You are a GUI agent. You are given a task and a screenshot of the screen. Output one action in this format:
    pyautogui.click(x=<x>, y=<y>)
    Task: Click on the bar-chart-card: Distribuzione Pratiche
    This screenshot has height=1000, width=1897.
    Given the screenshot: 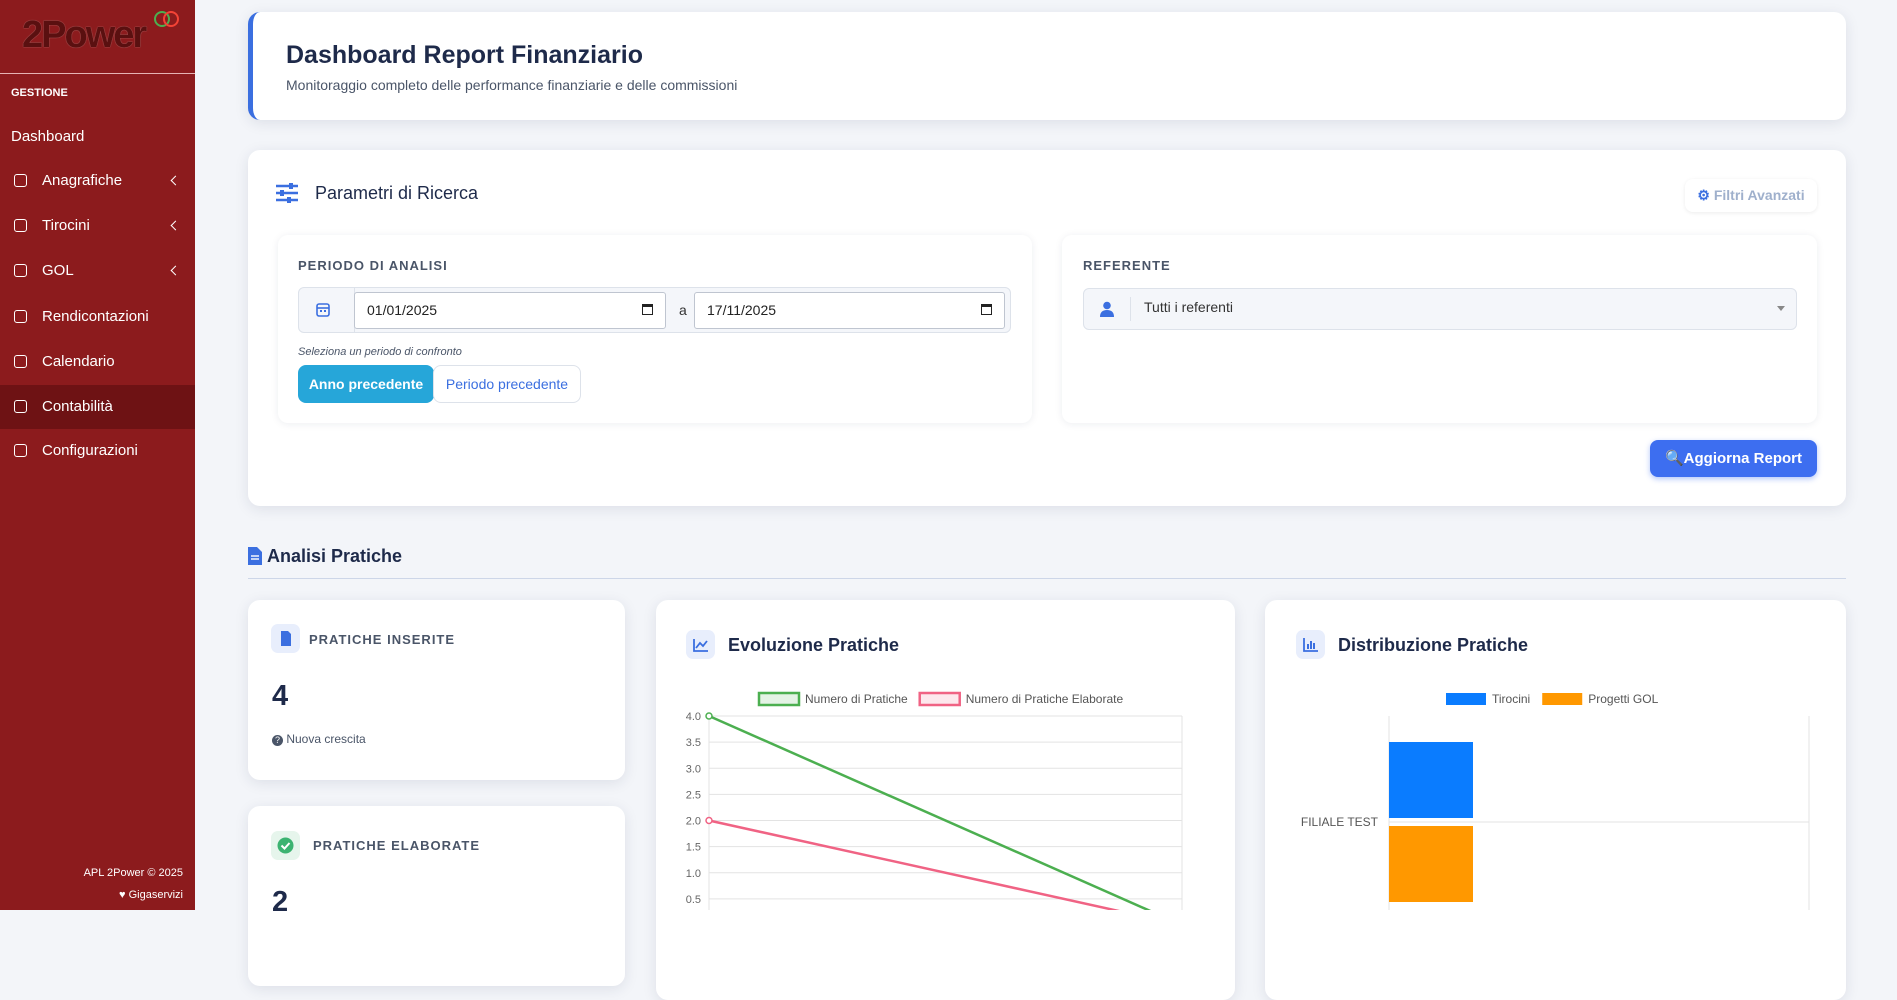 What is the action you would take?
    pyautogui.click(x=1555, y=800)
    